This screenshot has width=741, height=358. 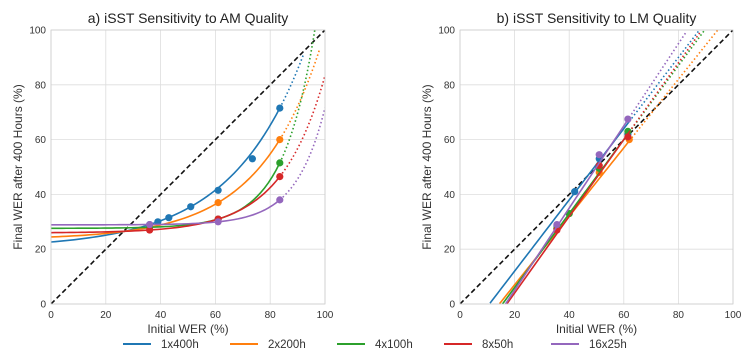 I want to click on legend-label-4x100h: 4x100h, so click(x=394, y=345).